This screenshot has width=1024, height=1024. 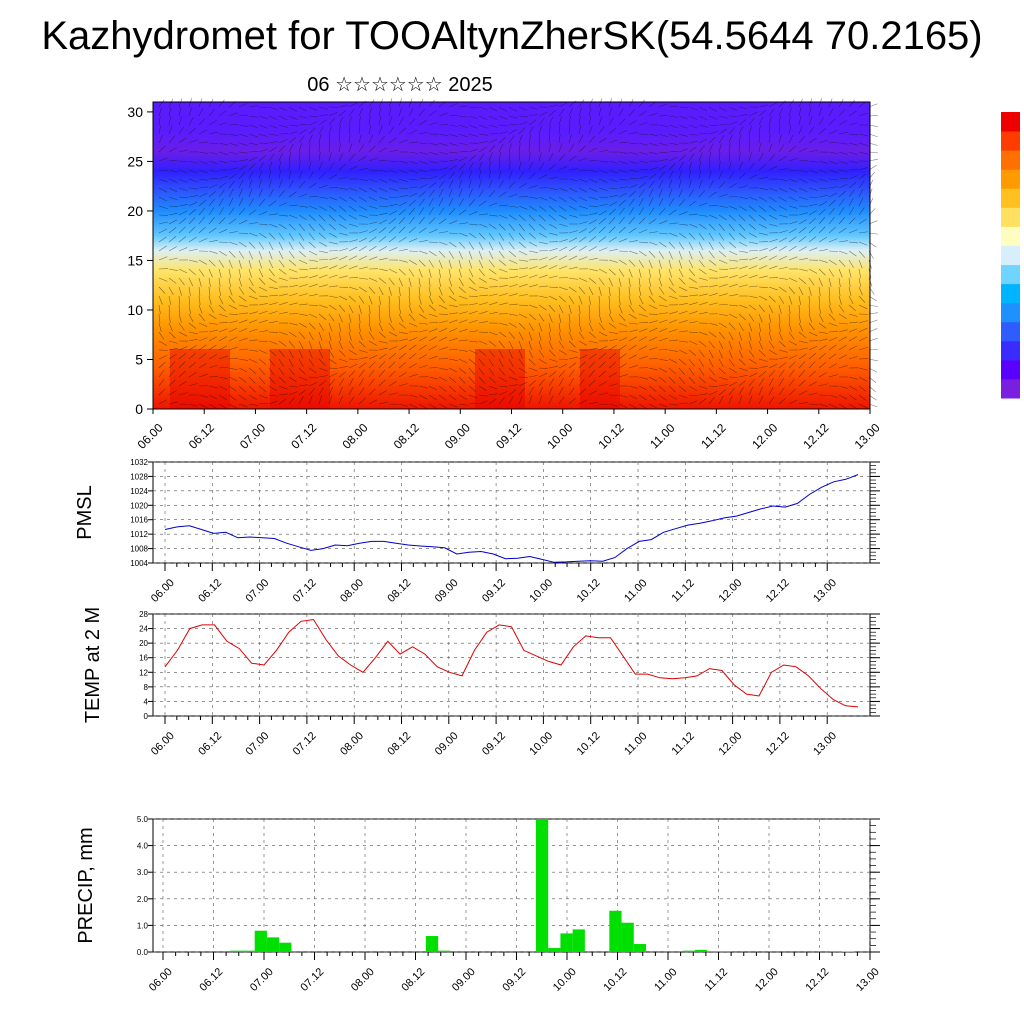 I want to click on y-tick-label: 8, so click(x=146, y=687).